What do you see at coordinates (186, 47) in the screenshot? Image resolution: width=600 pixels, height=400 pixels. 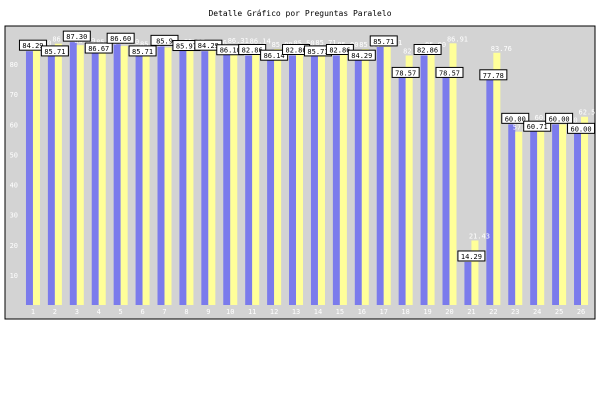 I see `data-label-text: 85.97` at bounding box center [186, 47].